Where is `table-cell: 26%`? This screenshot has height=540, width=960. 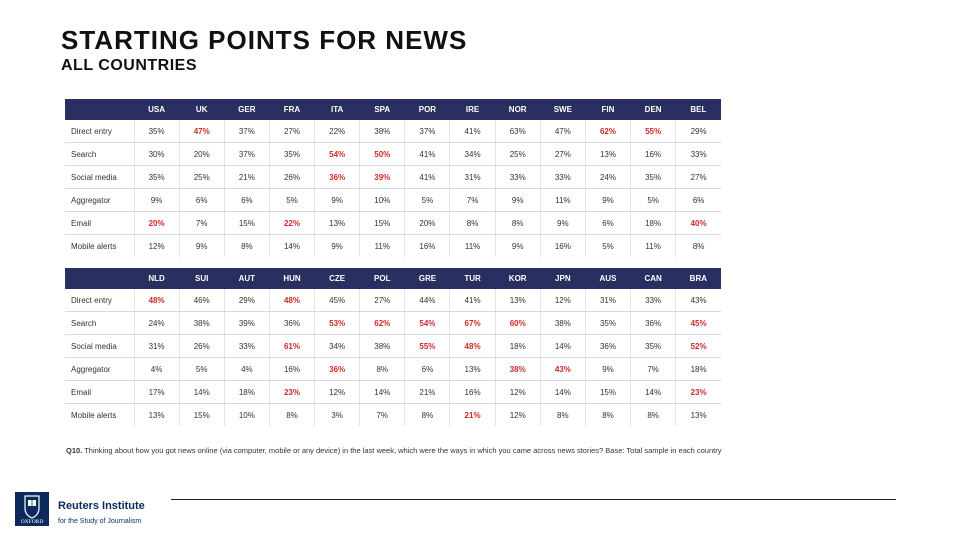 table-cell: 26% is located at coordinates (202, 346).